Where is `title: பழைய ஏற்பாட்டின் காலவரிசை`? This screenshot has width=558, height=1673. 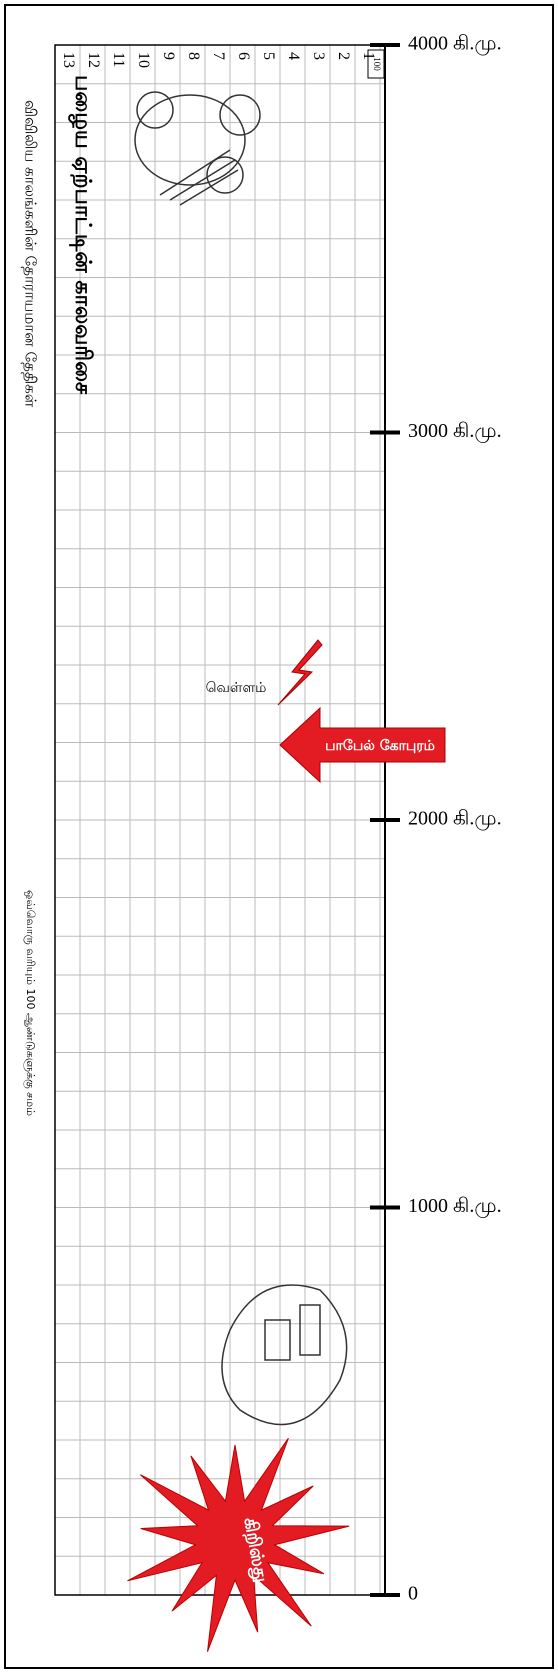 title: பழைய ஏற்பாட்டின் காலவரிசை is located at coordinates (81, 235).